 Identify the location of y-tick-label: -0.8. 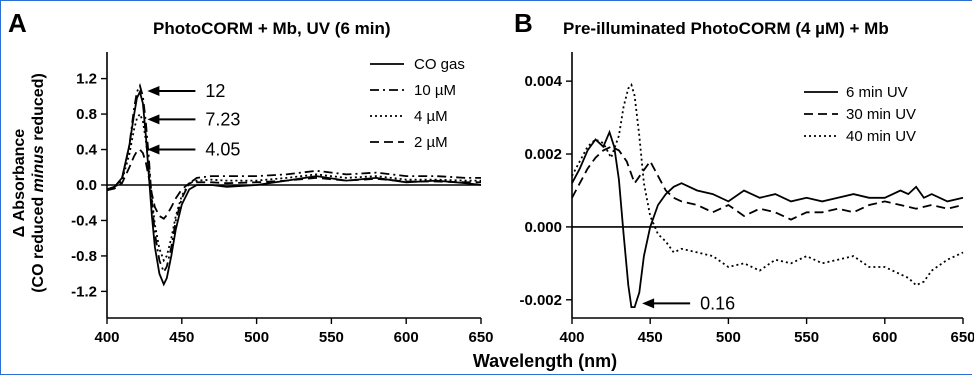
(84, 256).